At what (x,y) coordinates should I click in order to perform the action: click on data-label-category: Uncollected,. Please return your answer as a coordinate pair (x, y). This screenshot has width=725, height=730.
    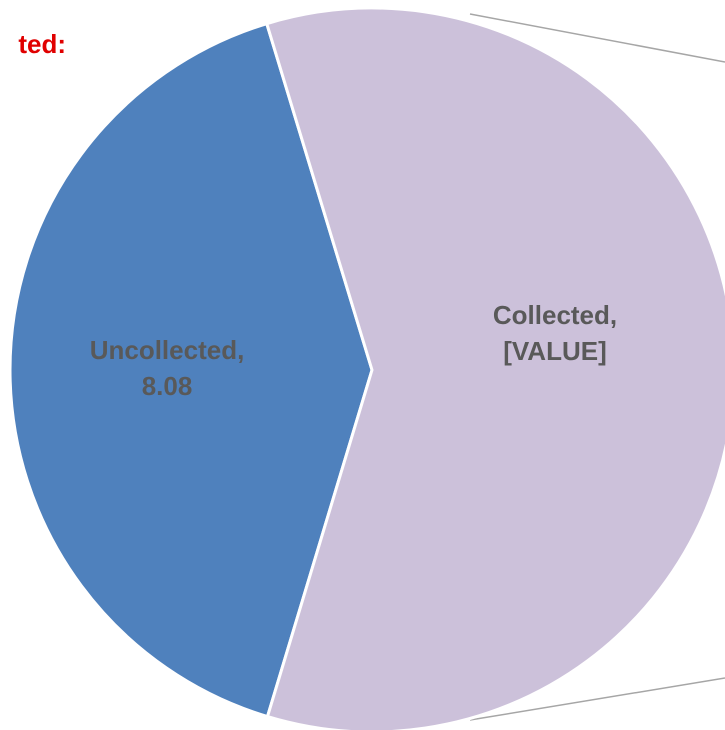
    Looking at the image, I should click on (167, 350).